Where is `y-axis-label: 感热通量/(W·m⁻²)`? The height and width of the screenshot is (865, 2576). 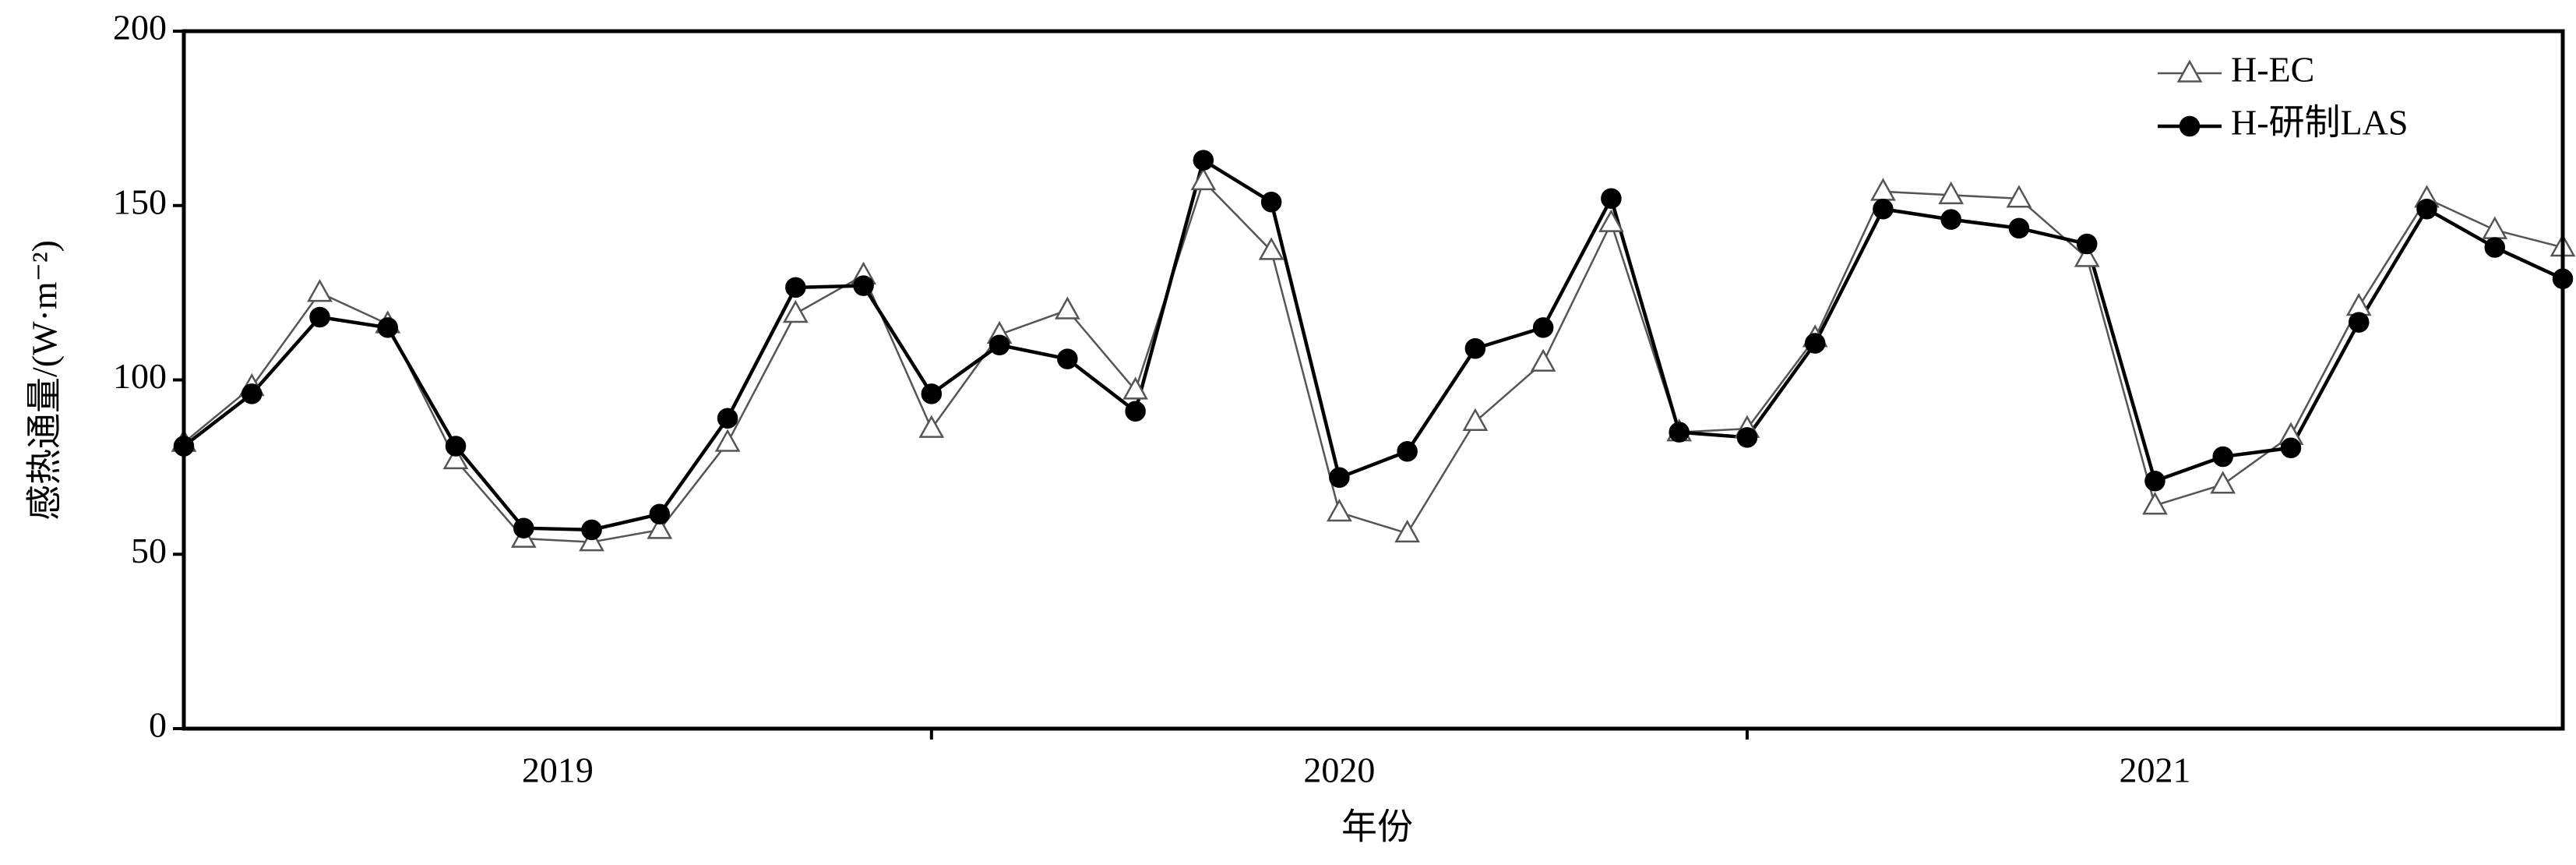
y-axis-label: 感热通量/(W·m⁻²) is located at coordinates (45, 380).